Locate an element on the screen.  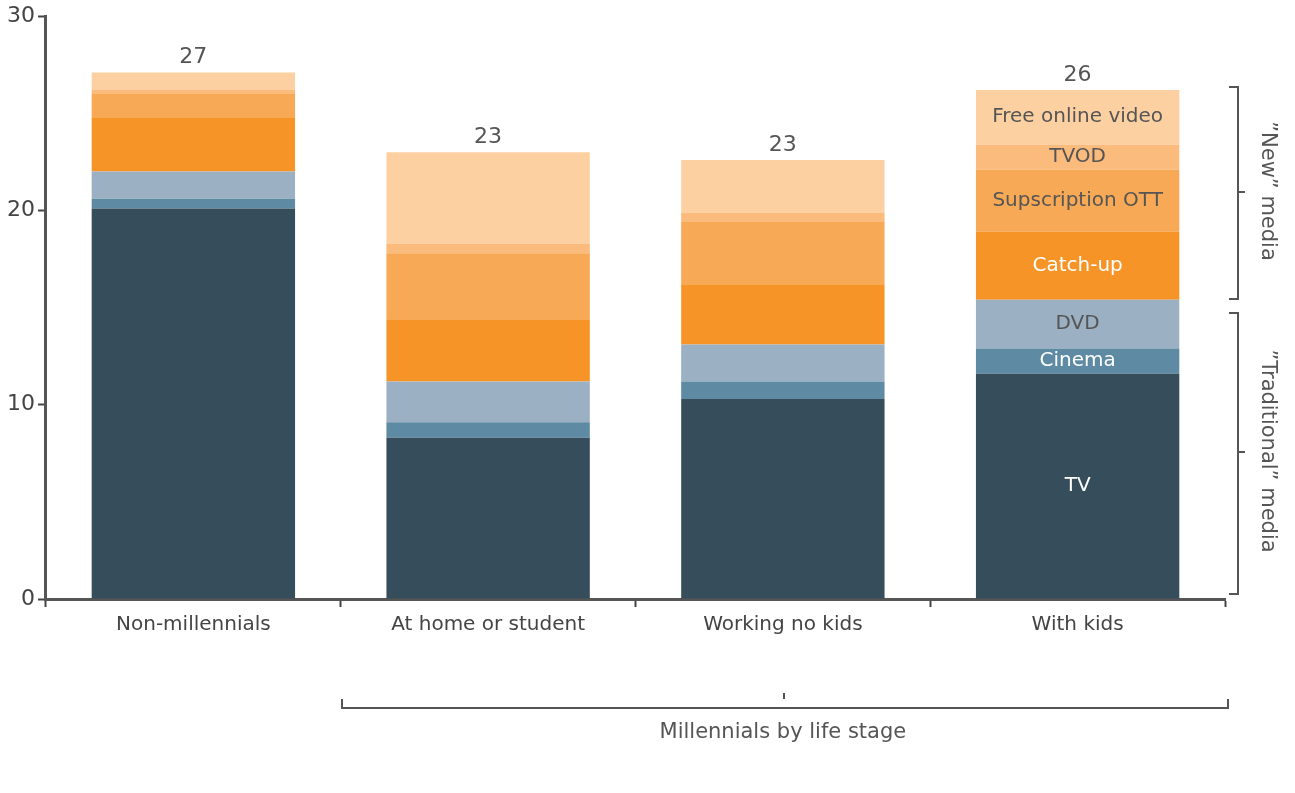
y-tick-label: 20 is located at coordinates (20, 209).